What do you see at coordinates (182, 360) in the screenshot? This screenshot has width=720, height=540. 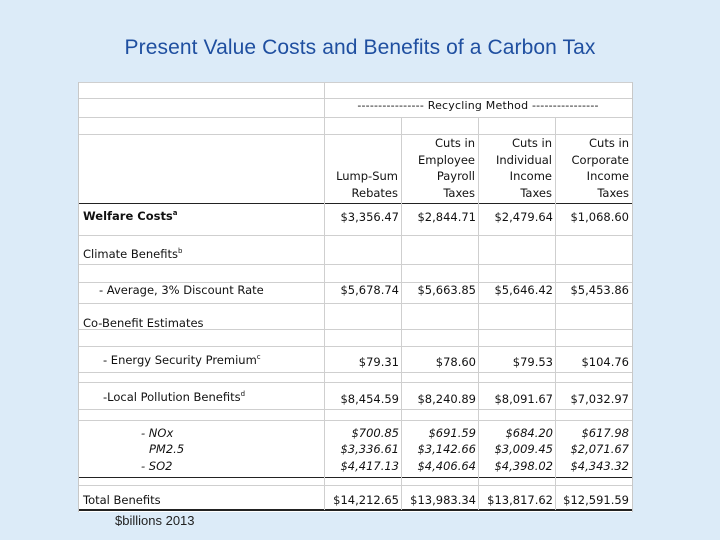 I see `row-label-energy-security: - Energy Security Premiumc` at bounding box center [182, 360].